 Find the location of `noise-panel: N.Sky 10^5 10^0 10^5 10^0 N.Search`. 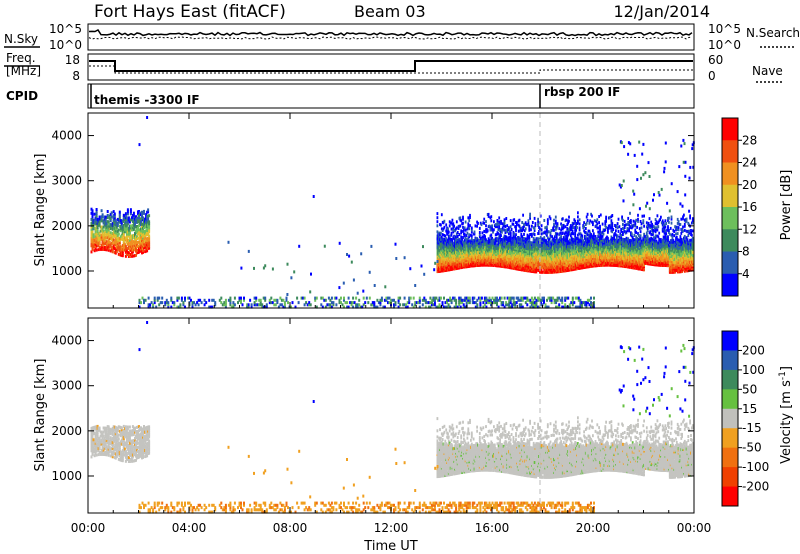

noise-panel: N.Sky 10^5 10^0 10^5 10^0 N.Search is located at coordinates (402, 37).